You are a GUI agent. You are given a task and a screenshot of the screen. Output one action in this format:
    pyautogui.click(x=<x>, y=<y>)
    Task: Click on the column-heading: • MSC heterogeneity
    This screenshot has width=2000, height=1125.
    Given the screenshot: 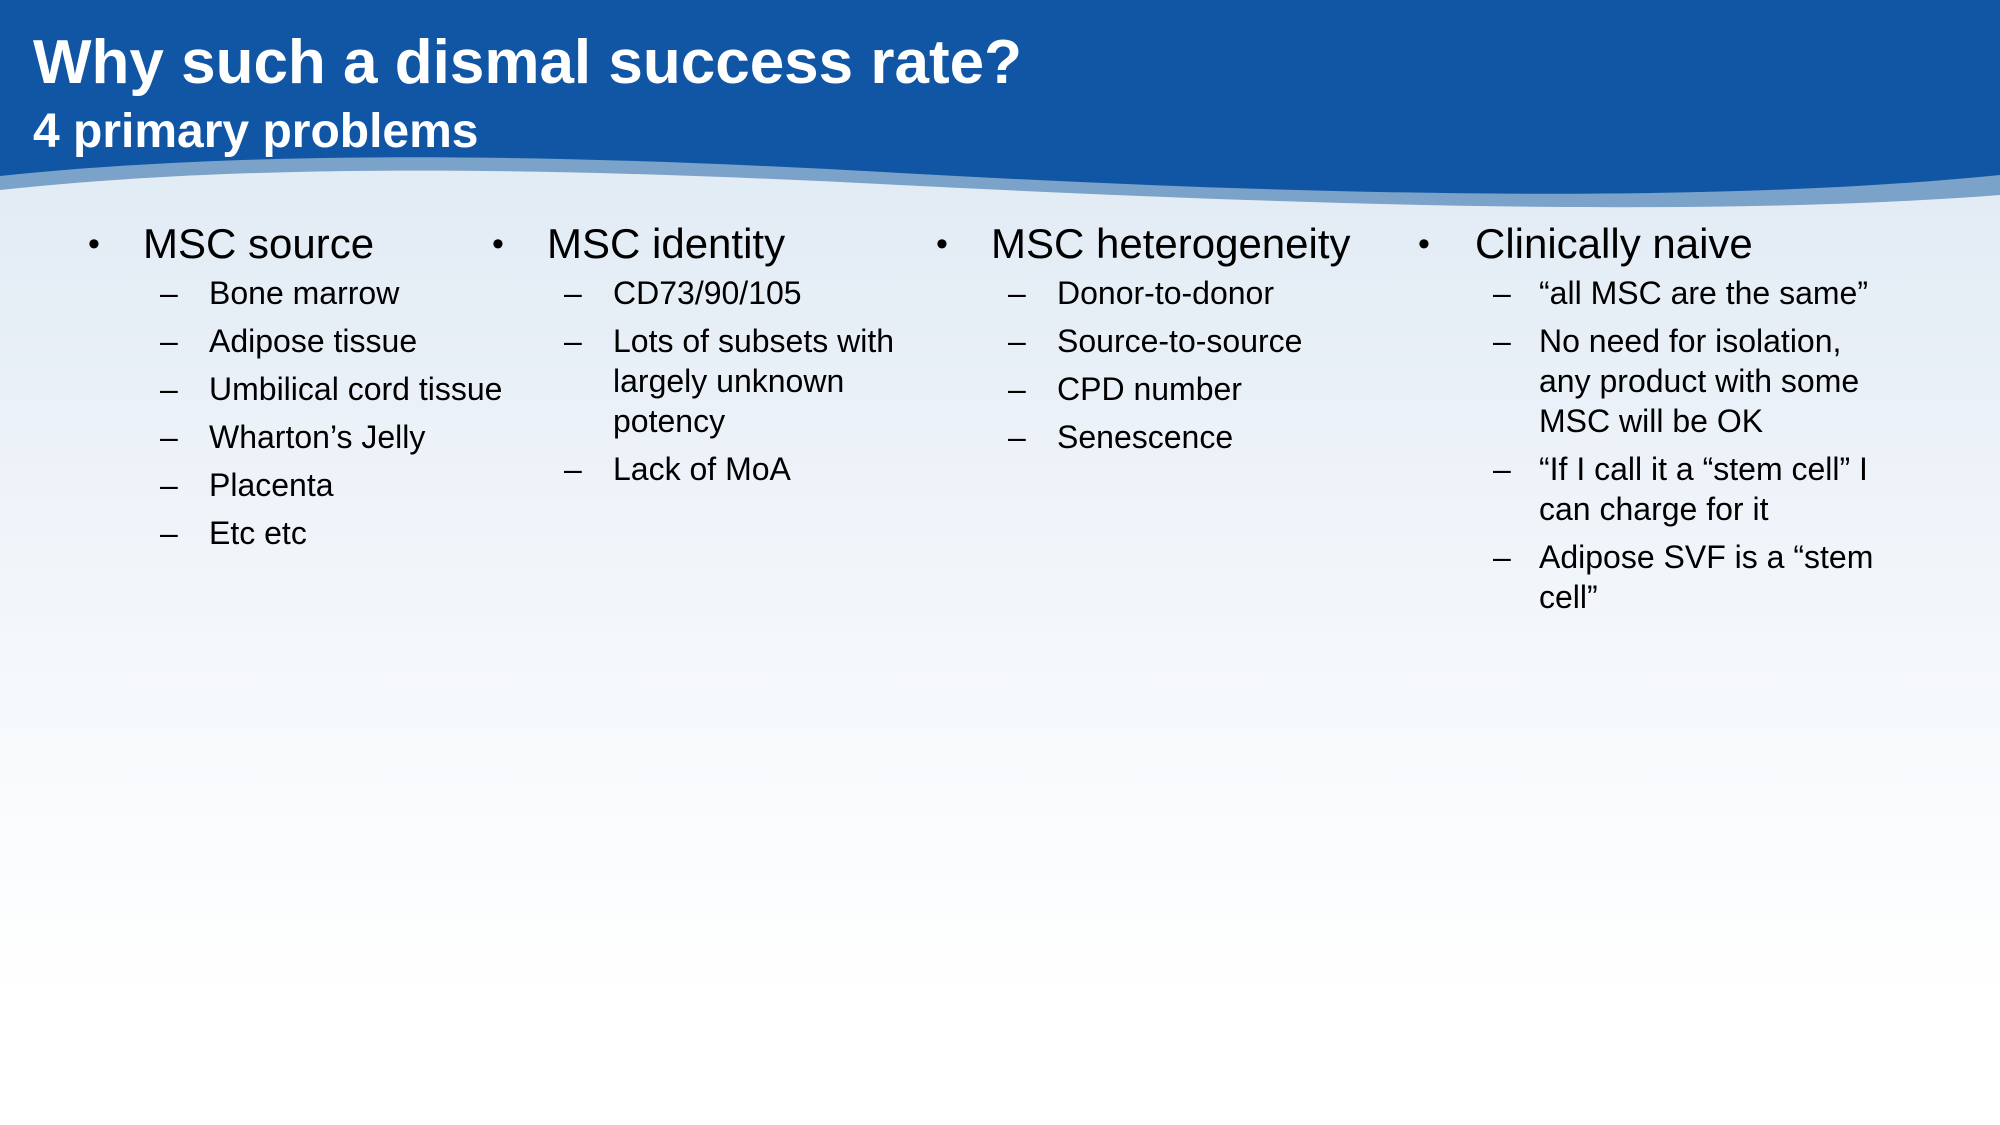 What is the action you would take?
    pyautogui.click(x=1166, y=244)
    